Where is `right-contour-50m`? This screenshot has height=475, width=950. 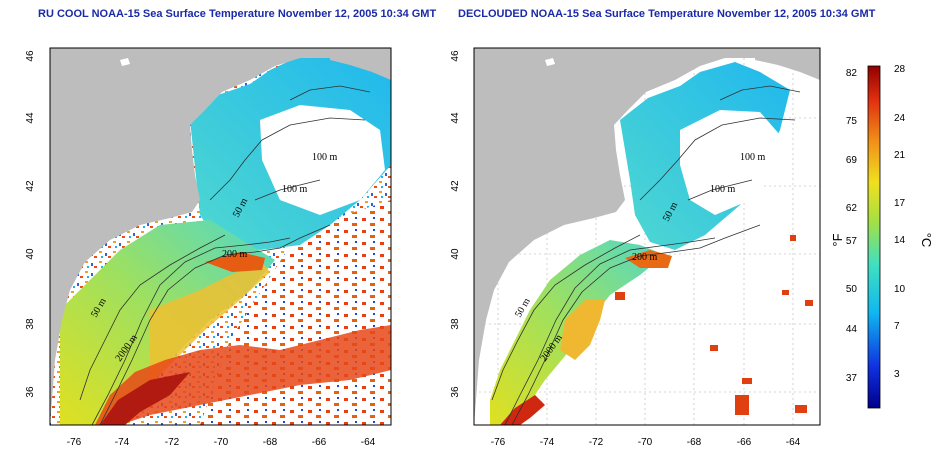 right-contour-50m is located at coordinates (566, 317).